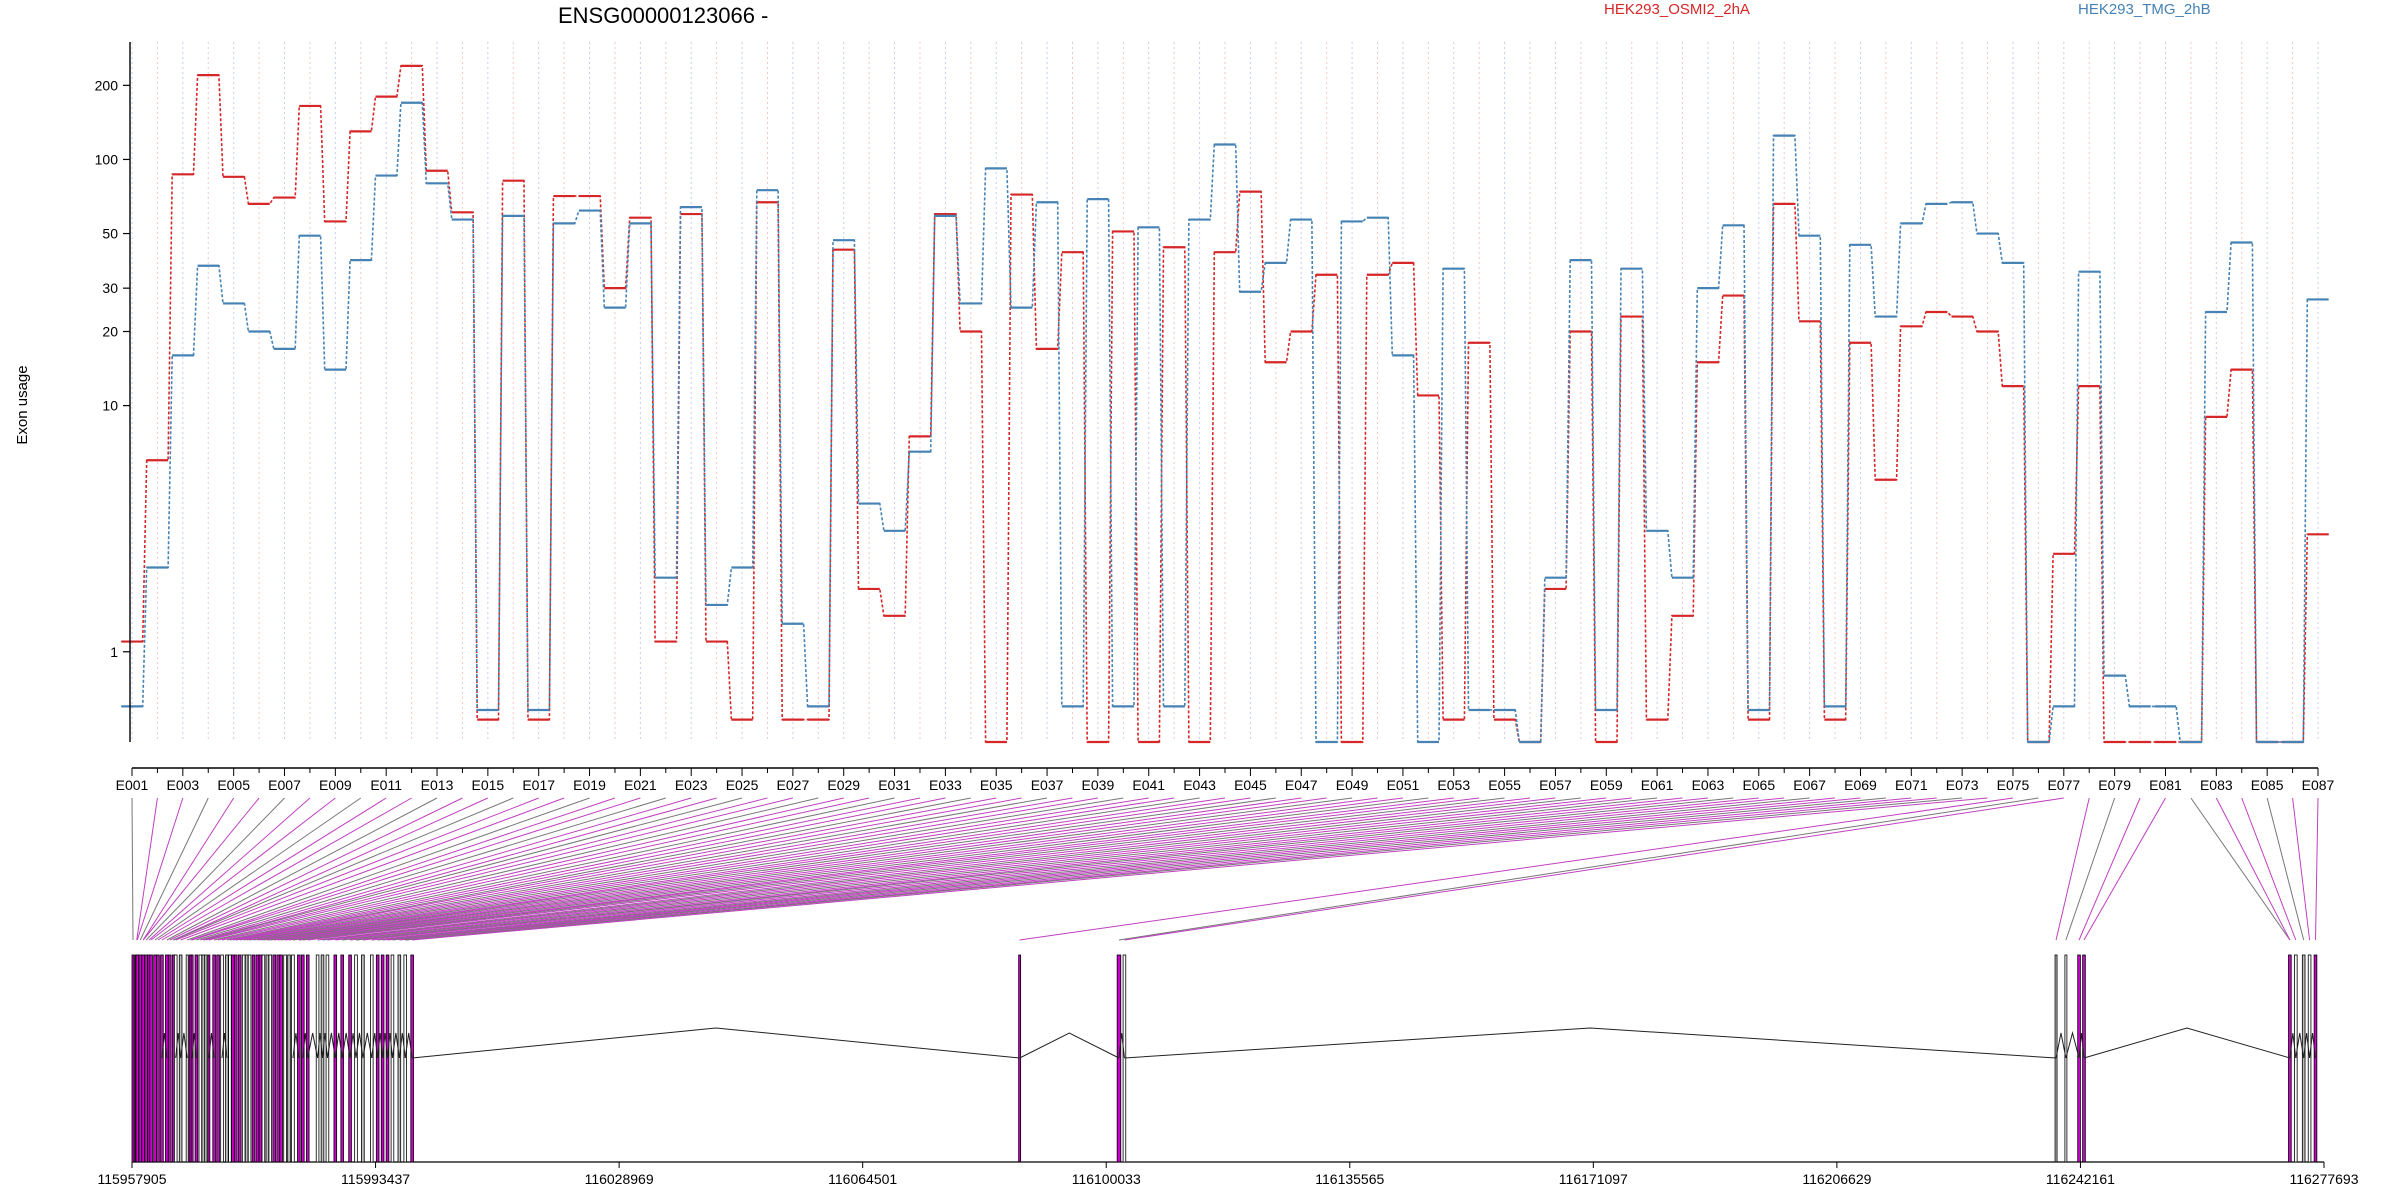 This screenshot has height=1200, width=2400. What do you see at coordinates (107, 159) in the screenshot?
I see `y-tick-label: 100` at bounding box center [107, 159].